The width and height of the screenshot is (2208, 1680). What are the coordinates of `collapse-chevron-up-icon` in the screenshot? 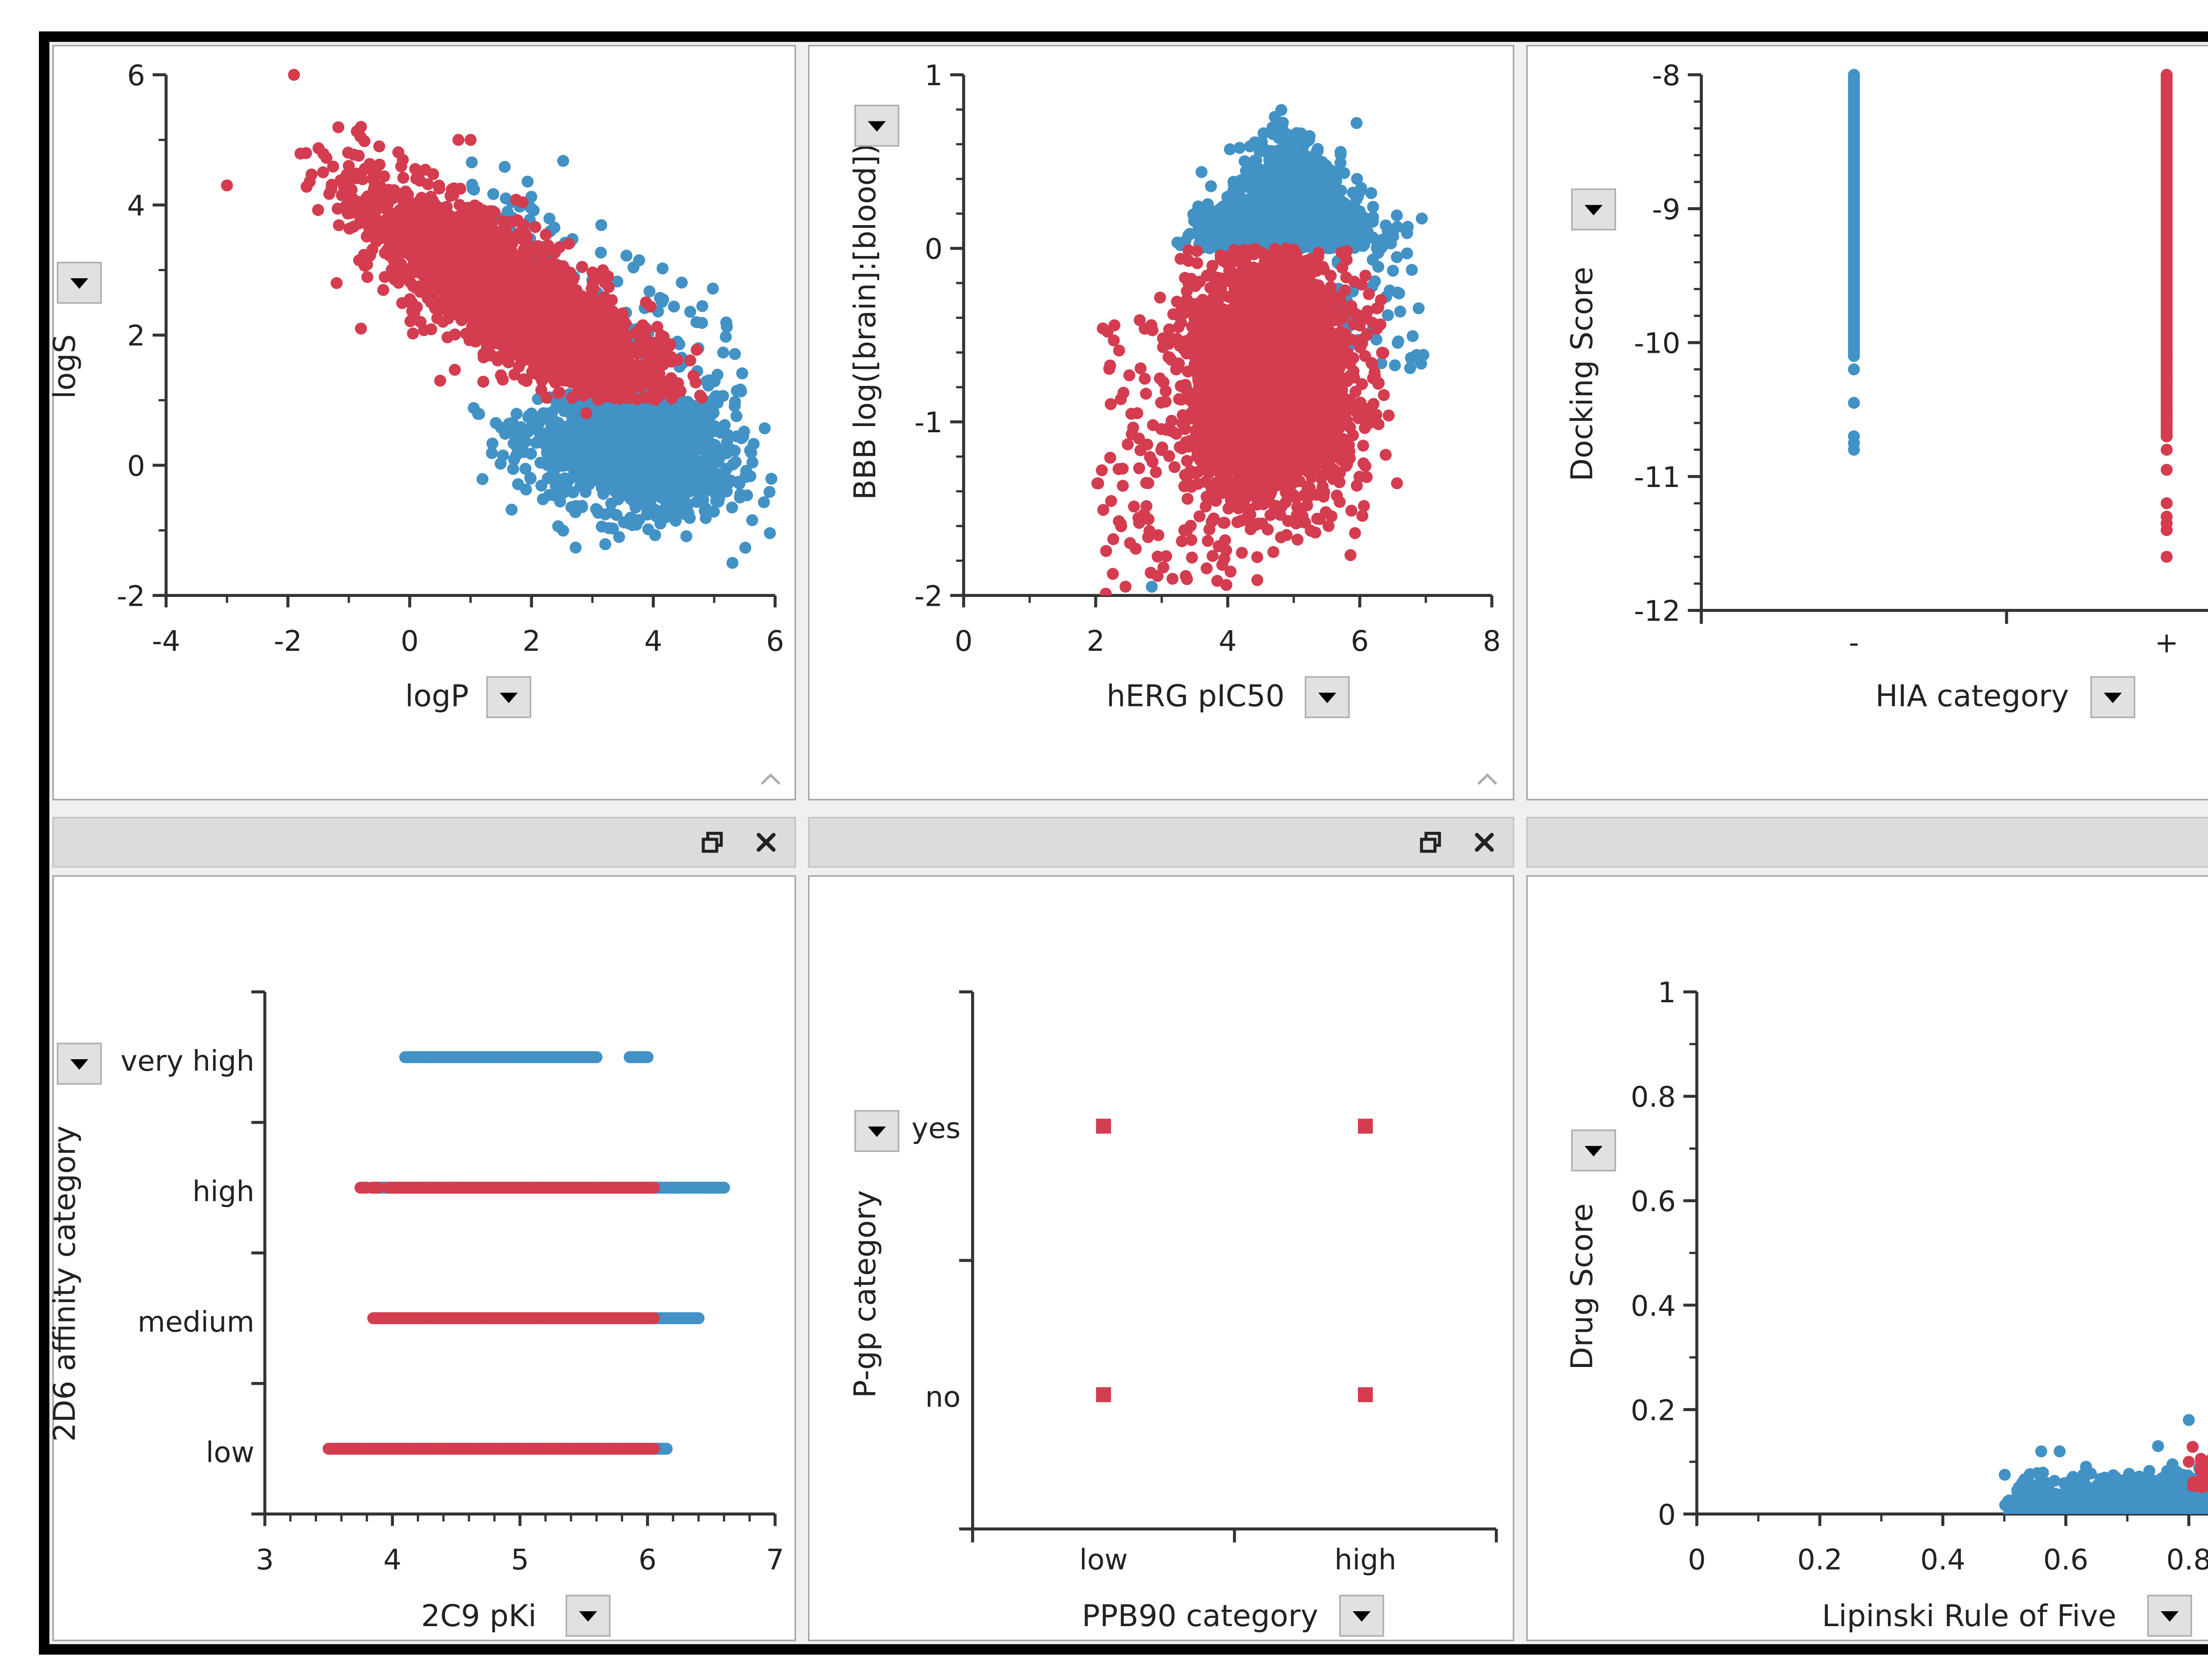 It's located at (770, 771).